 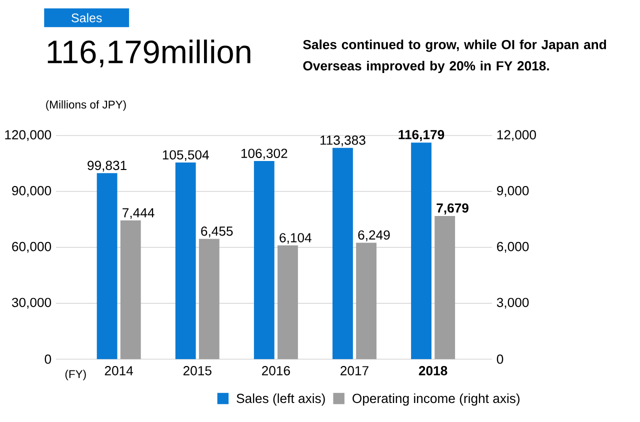 I want to click on x-tick-label: 2015, so click(x=197, y=371).